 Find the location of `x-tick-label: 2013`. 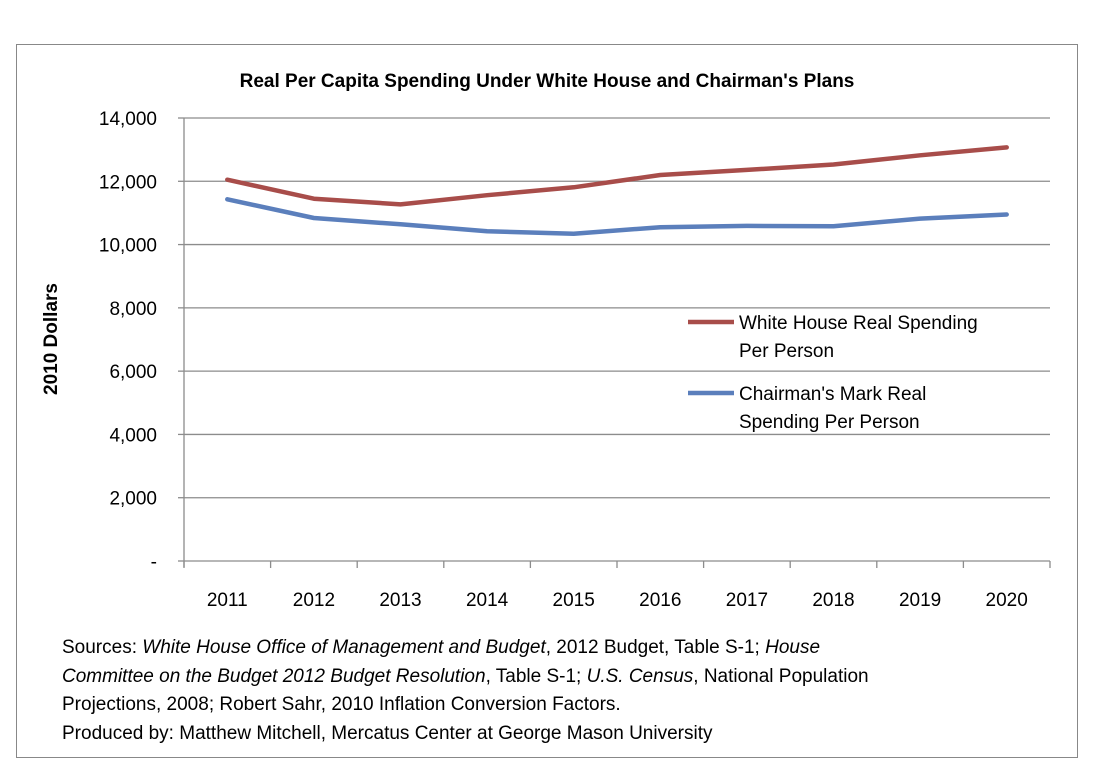

x-tick-label: 2013 is located at coordinates (400, 600).